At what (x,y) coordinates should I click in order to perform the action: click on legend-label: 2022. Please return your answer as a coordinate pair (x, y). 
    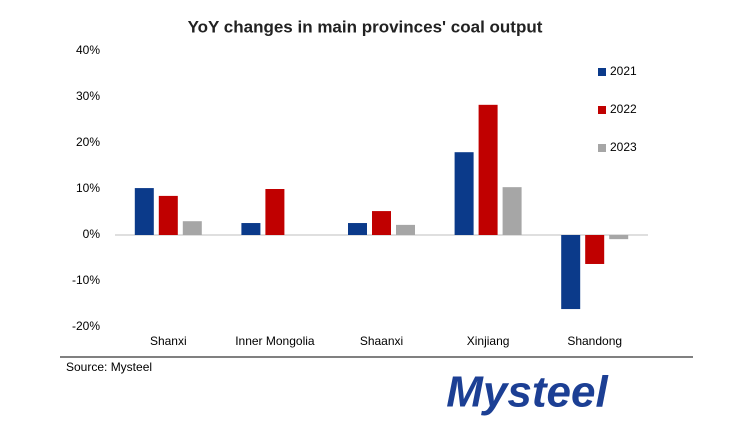
    Looking at the image, I should click on (623, 109).